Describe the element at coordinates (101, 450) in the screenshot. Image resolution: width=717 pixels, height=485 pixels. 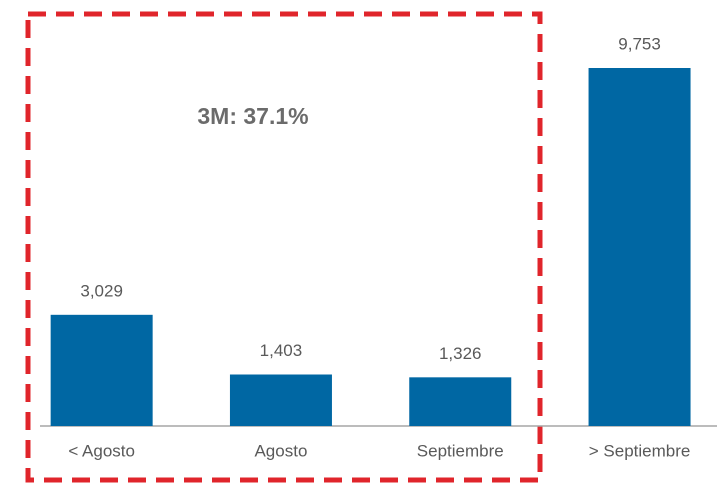
I see `x-tick-label: < Agosto` at that location.